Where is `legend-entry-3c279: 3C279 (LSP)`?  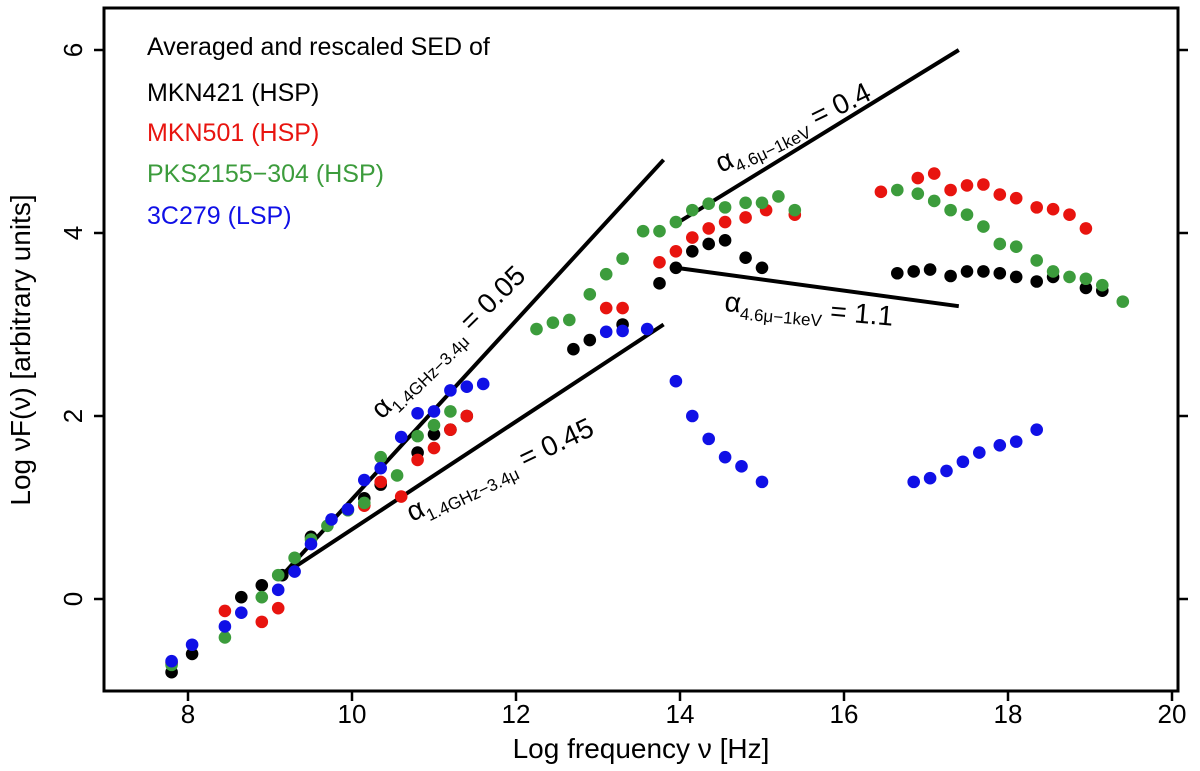
legend-entry-3c279: 3C279 (LSP) is located at coordinates (219, 216).